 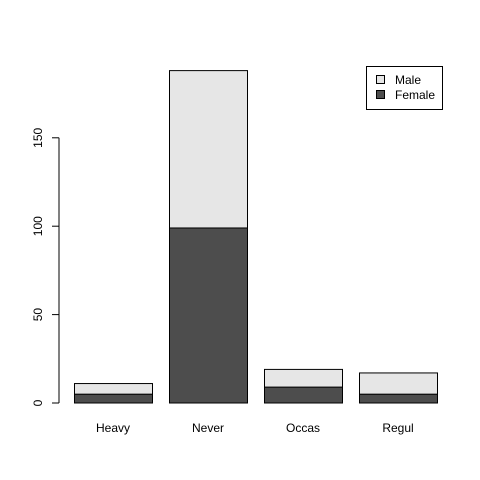 I want to click on x-tick-label: Heavy, so click(x=113, y=428).